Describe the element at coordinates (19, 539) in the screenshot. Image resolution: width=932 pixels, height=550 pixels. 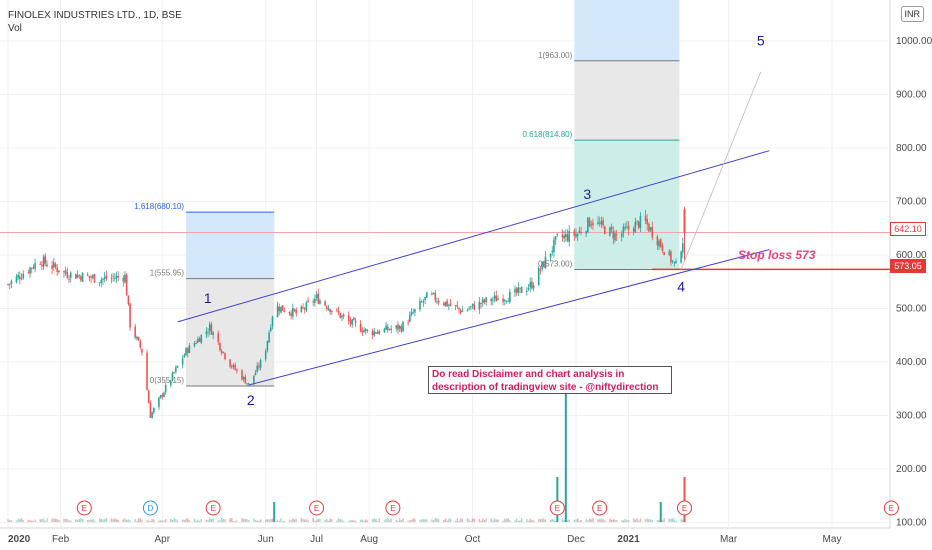
I see `x-tick-label: 2020` at that location.